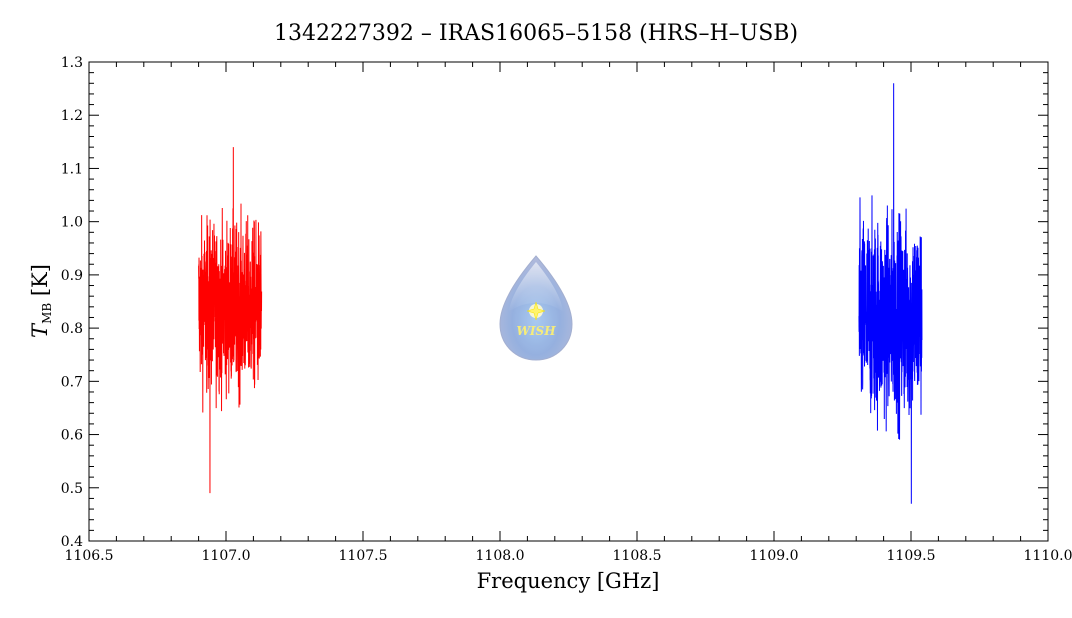 This screenshot has height=618, width=1072. I want to click on x-tick-label: 1106.5, so click(89, 556).